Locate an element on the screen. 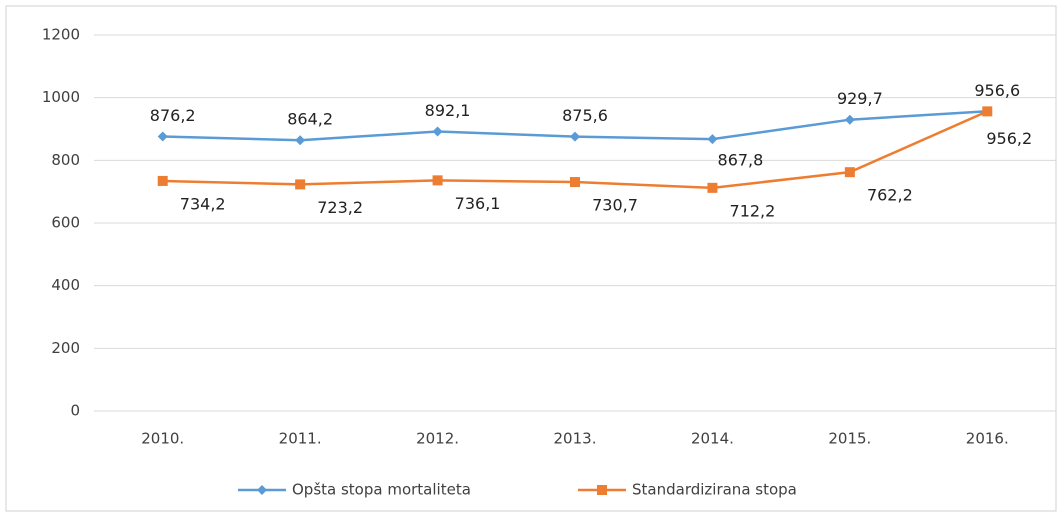 The height and width of the screenshot is (516, 1063). value-label: 734,2 is located at coordinates (203, 203).